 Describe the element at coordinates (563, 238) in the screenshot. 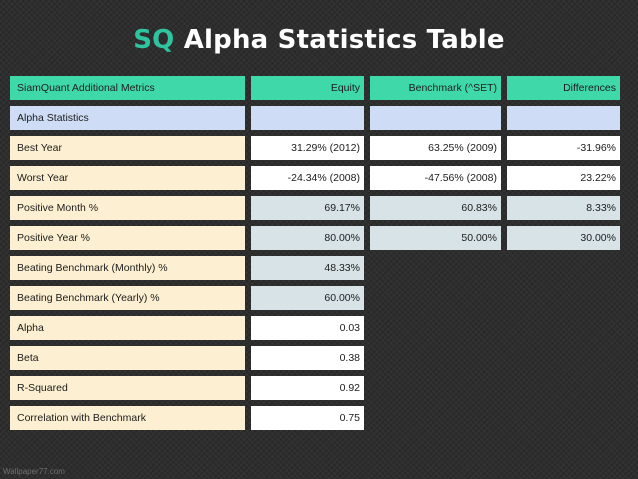

I see `row-difference-cell: 30.00%` at that location.